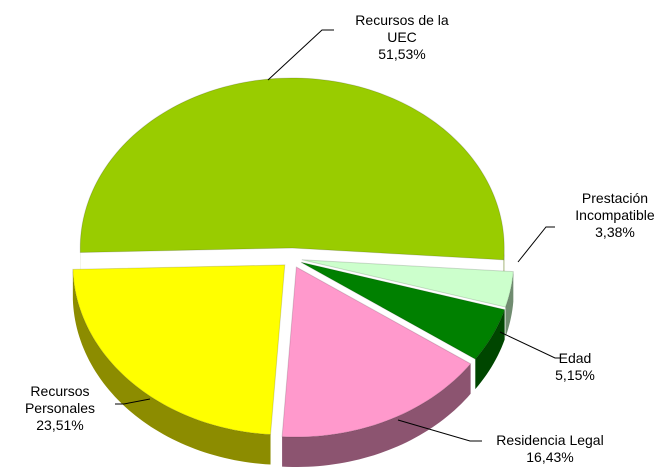 The height and width of the screenshot is (475, 669). What do you see at coordinates (402, 54) in the screenshot?
I see `value-label: 51,53%` at bounding box center [402, 54].